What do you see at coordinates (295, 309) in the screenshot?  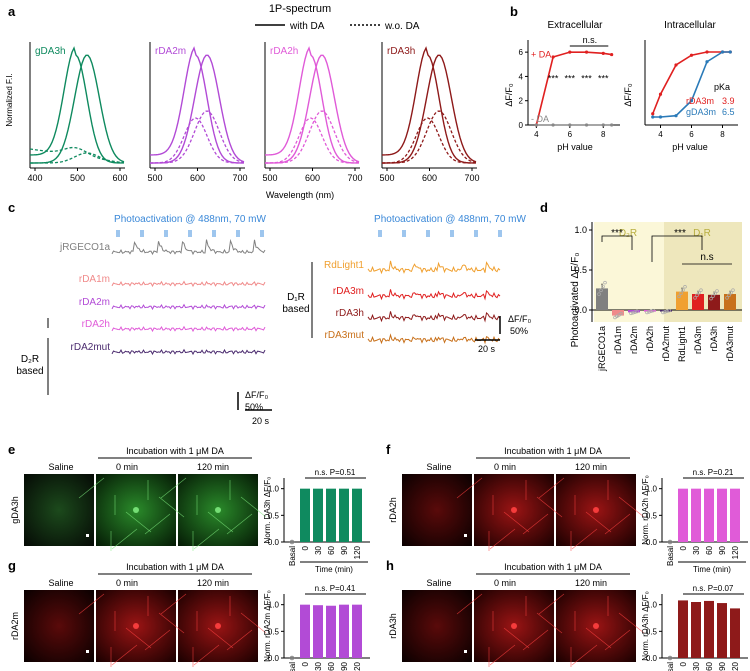 I see `d1r-group-label-2: based` at bounding box center [295, 309].